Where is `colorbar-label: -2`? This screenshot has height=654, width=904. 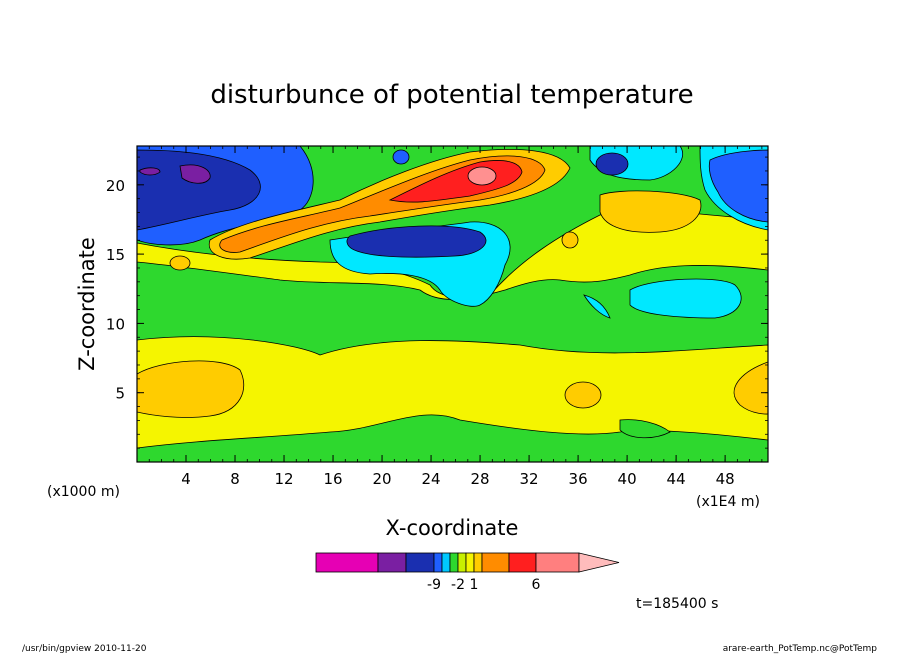 colorbar-label: -2 is located at coordinates (458, 585).